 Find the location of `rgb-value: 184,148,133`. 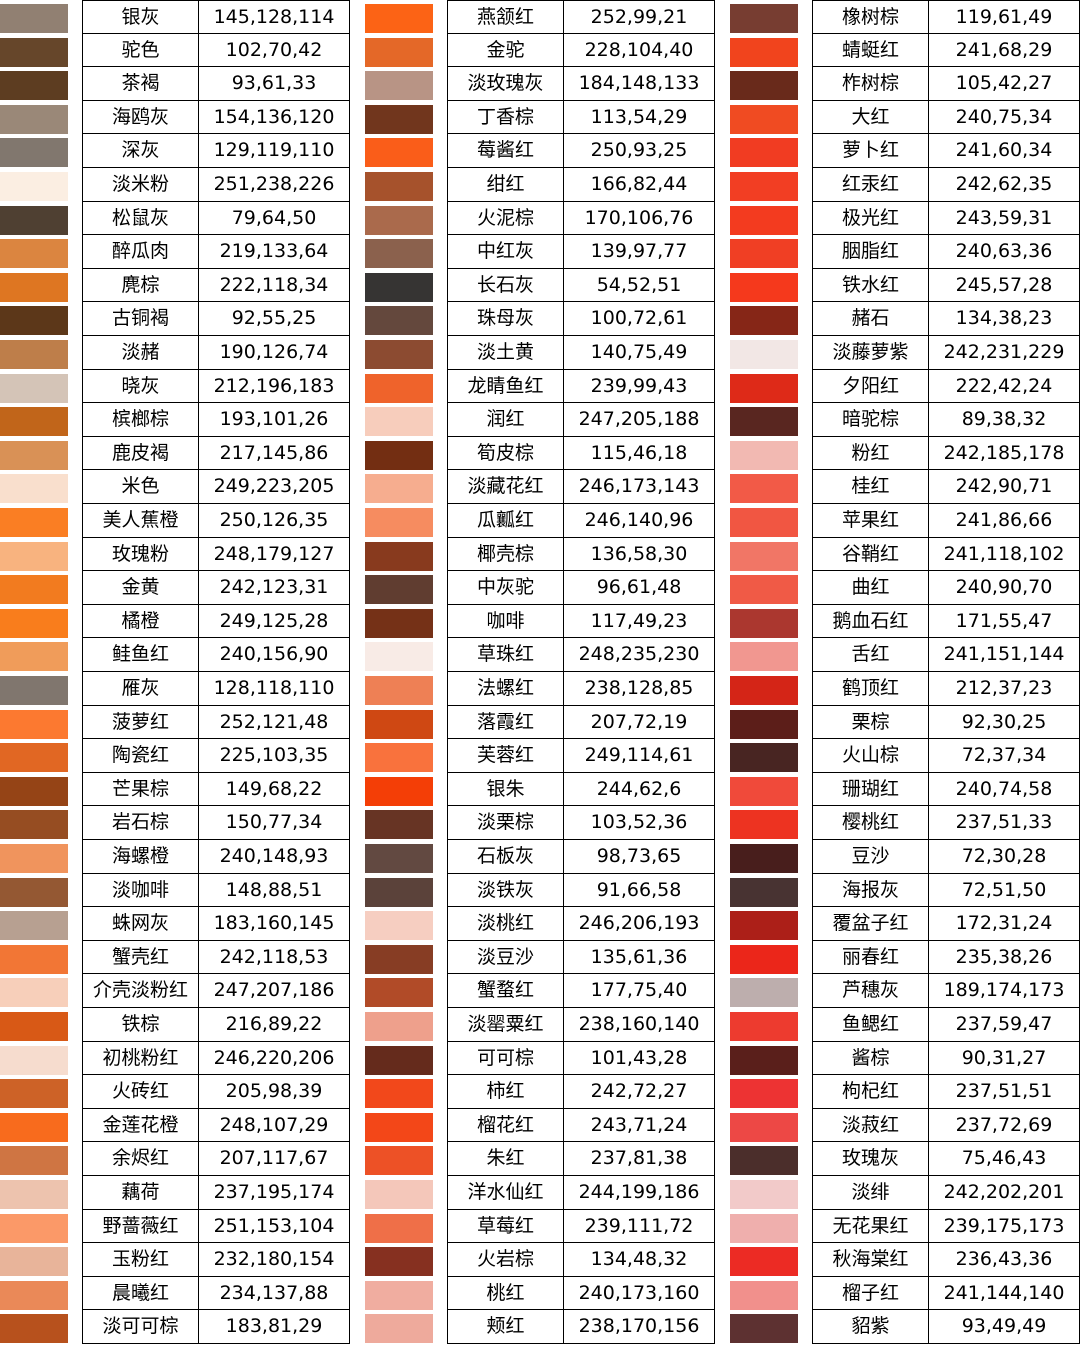

rgb-value: 184,148,133 is located at coordinates (639, 84).